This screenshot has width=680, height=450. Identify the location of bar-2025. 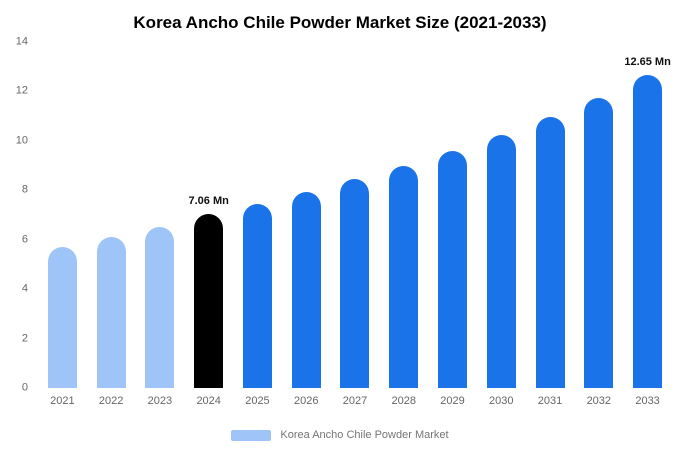
(257, 295).